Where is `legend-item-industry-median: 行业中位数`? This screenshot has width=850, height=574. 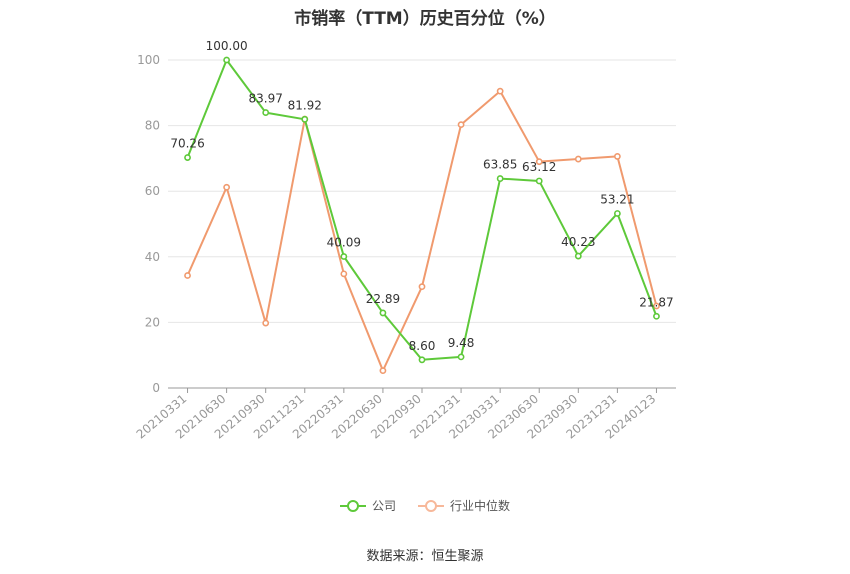
legend-item-industry-median: 行业中位数 is located at coordinates (464, 505).